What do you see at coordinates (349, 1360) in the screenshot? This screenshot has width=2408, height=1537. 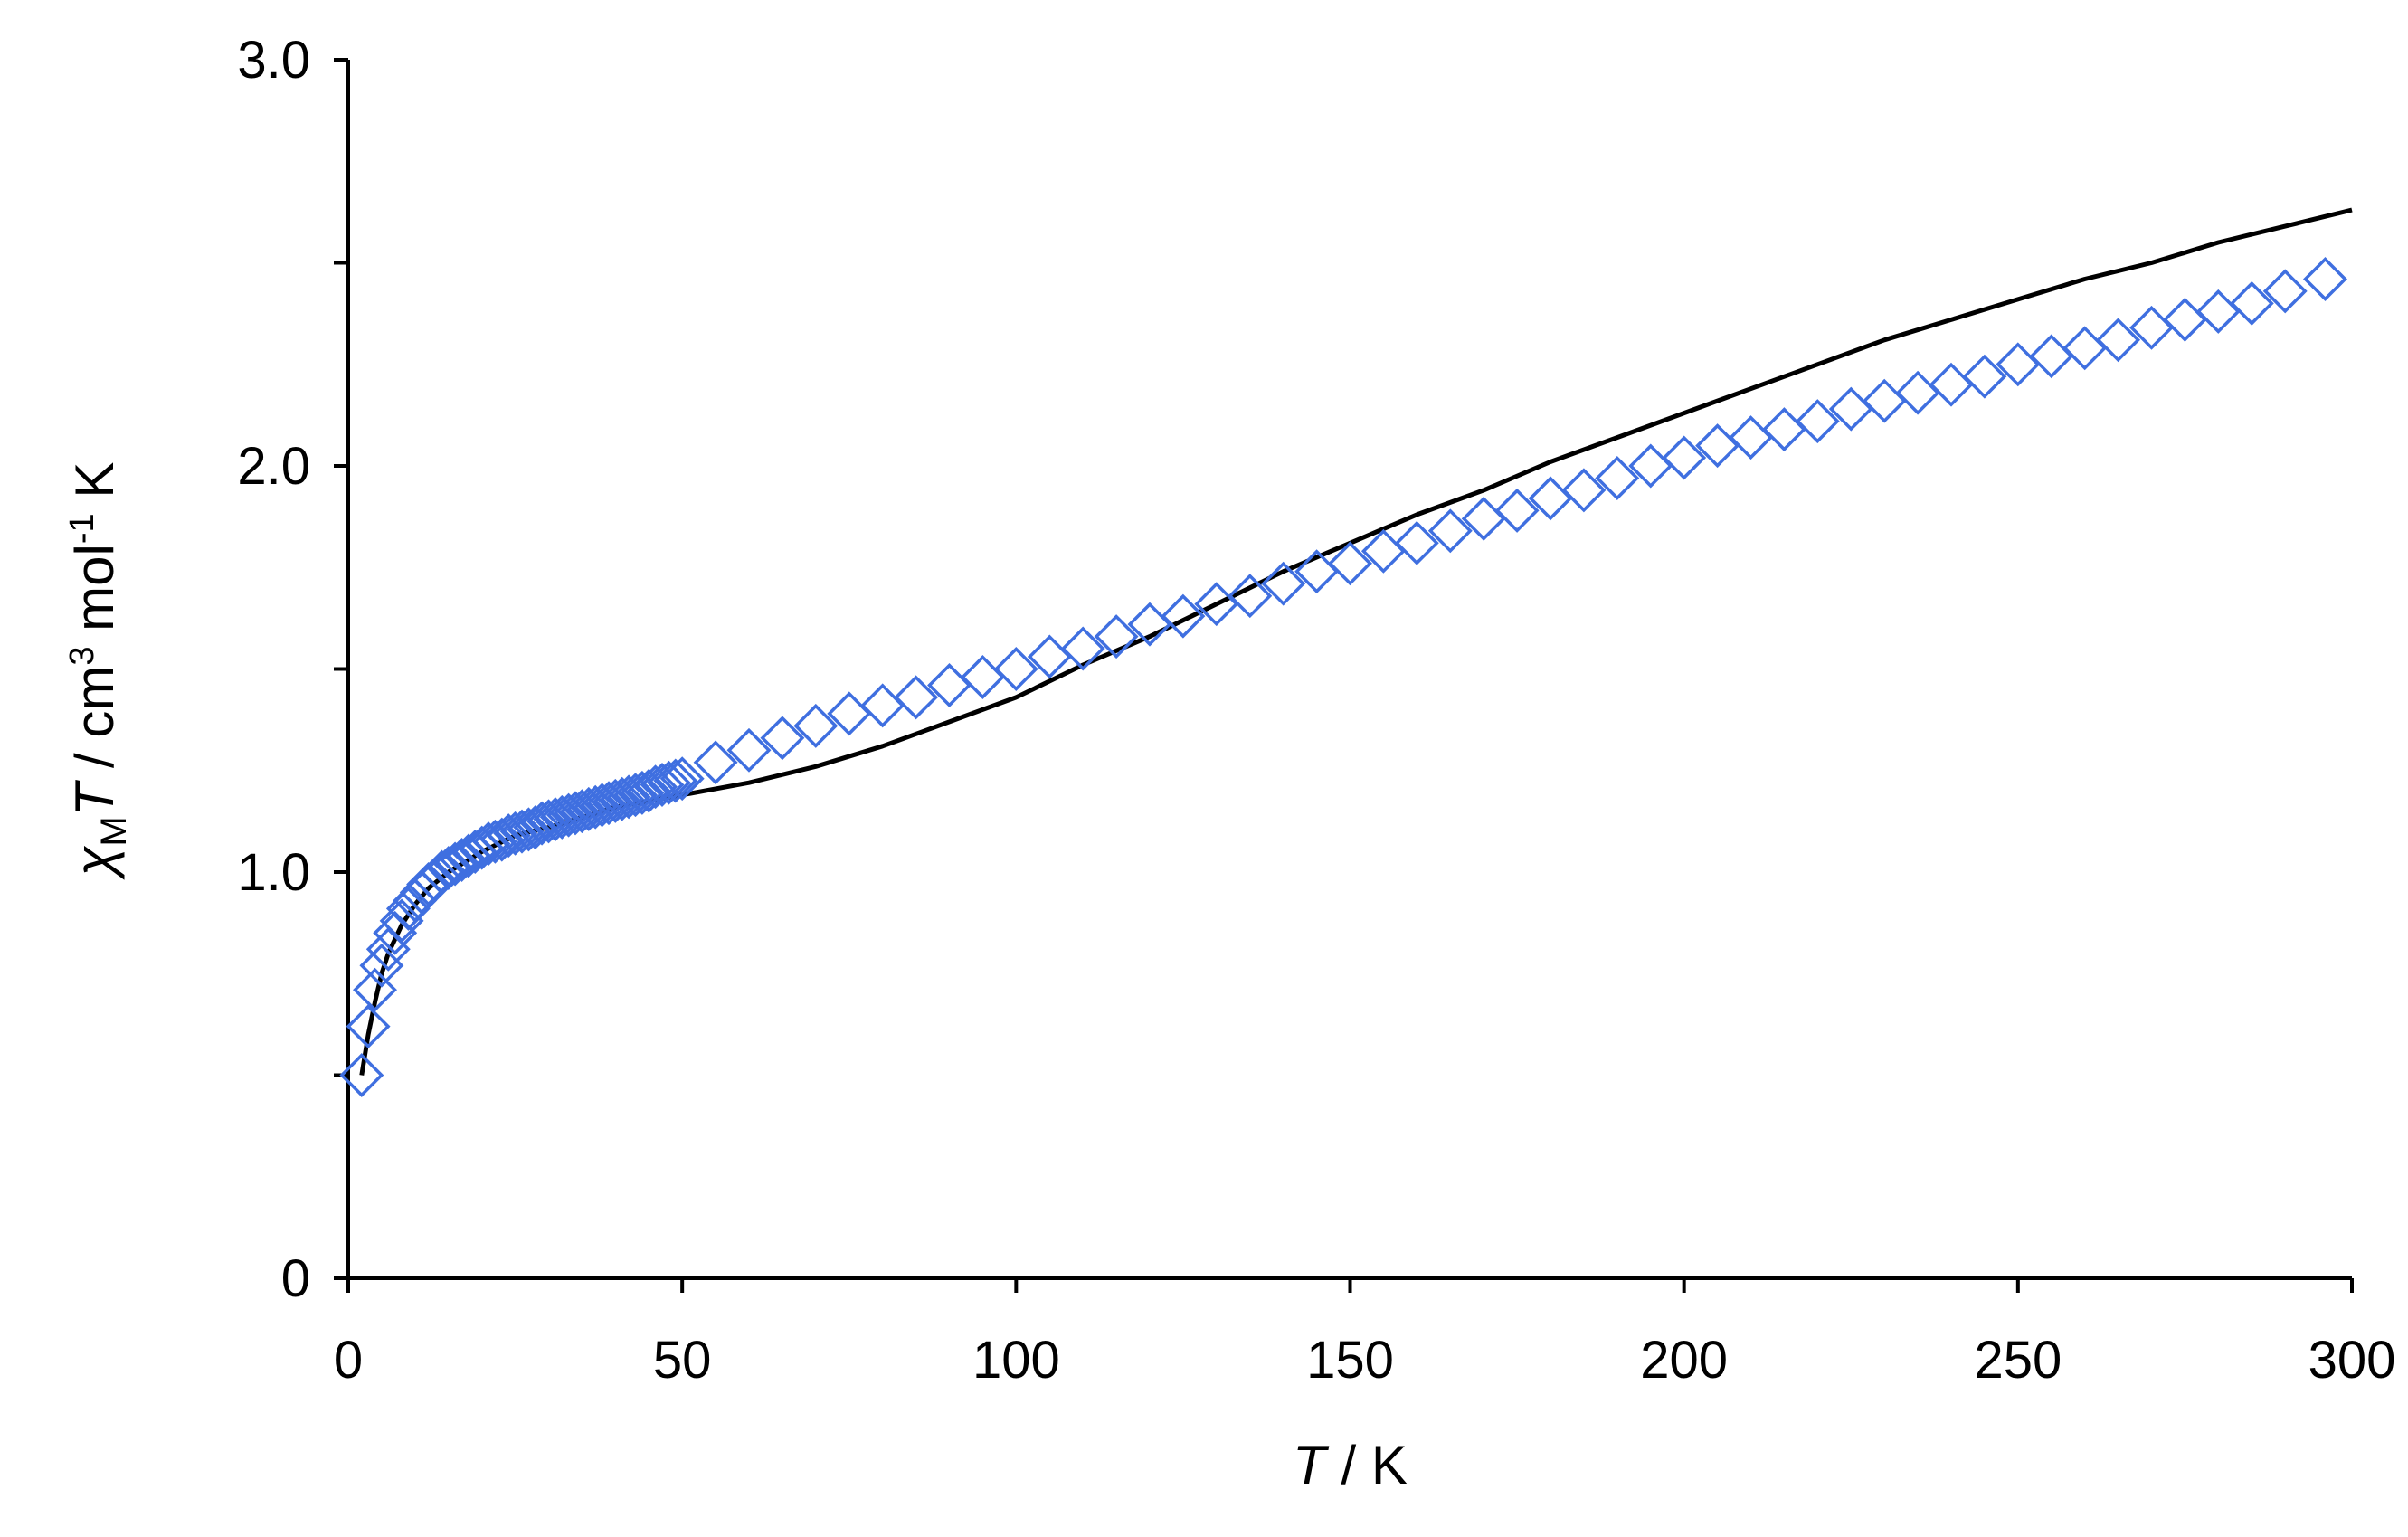 I see `x-tick-label: 0` at bounding box center [349, 1360].